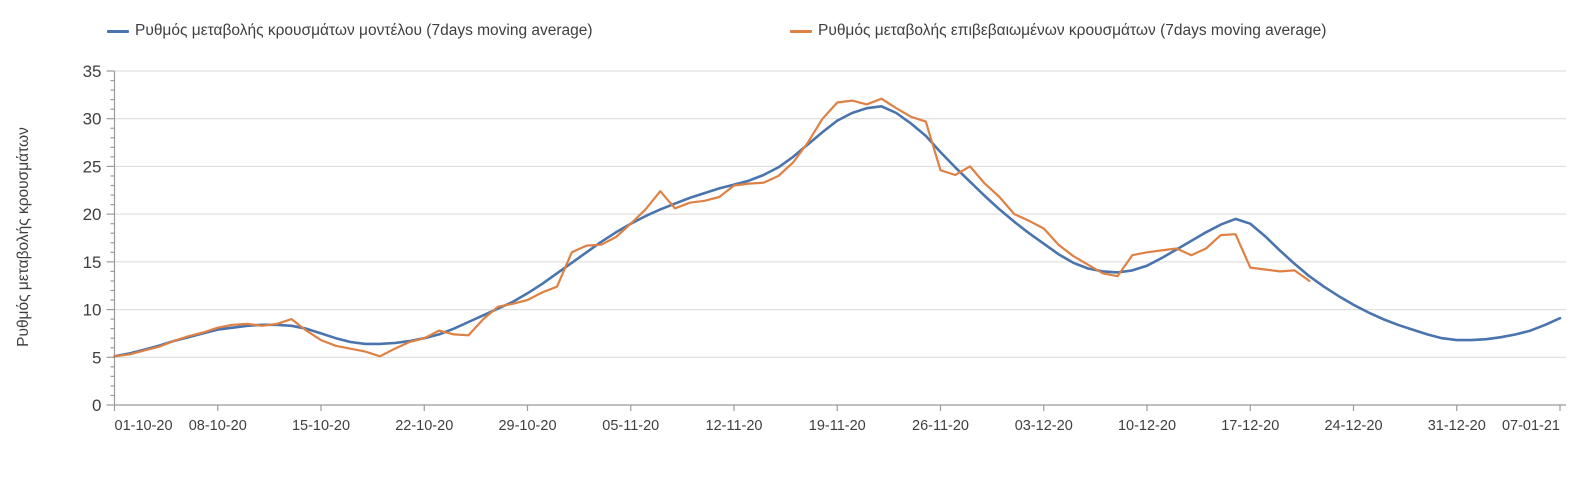 Image resolution: width=1592 pixels, height=487 pixels. Describe the element at coordinates (940, 426) in the screenshot. I see `x-tick-label-26-11-20: 26-11-20` at that location.